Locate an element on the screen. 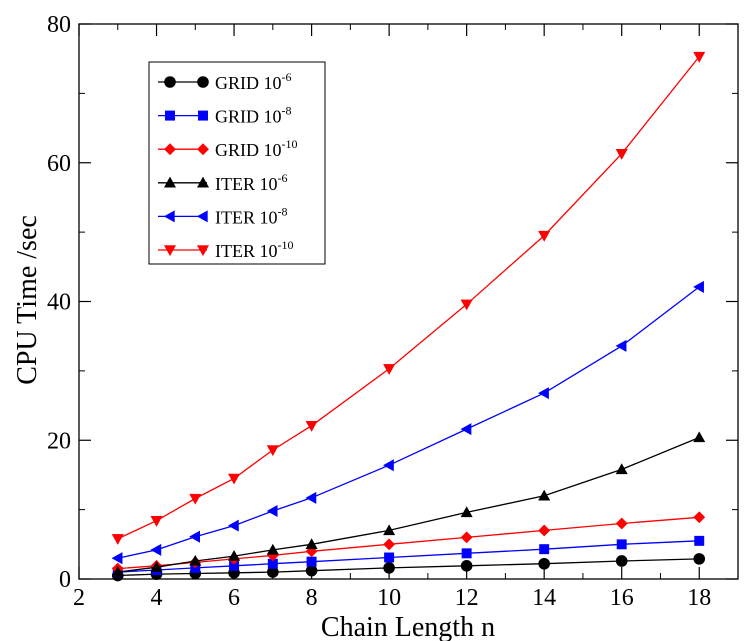 This screenshot has width=748, height=641. x-tick-label: 2 is located at coordinates (79, 598).